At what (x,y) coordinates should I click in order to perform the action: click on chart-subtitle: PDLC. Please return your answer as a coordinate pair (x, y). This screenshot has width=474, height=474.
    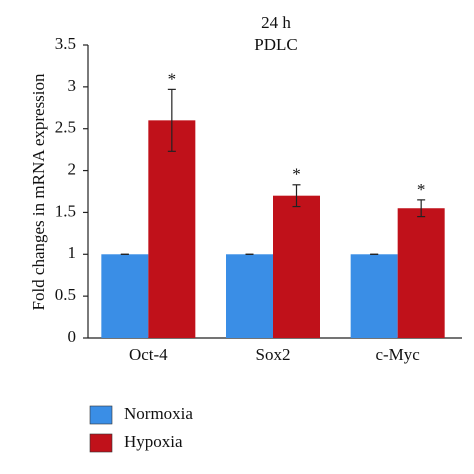
    Looking at the image, I should click on (275, 44).